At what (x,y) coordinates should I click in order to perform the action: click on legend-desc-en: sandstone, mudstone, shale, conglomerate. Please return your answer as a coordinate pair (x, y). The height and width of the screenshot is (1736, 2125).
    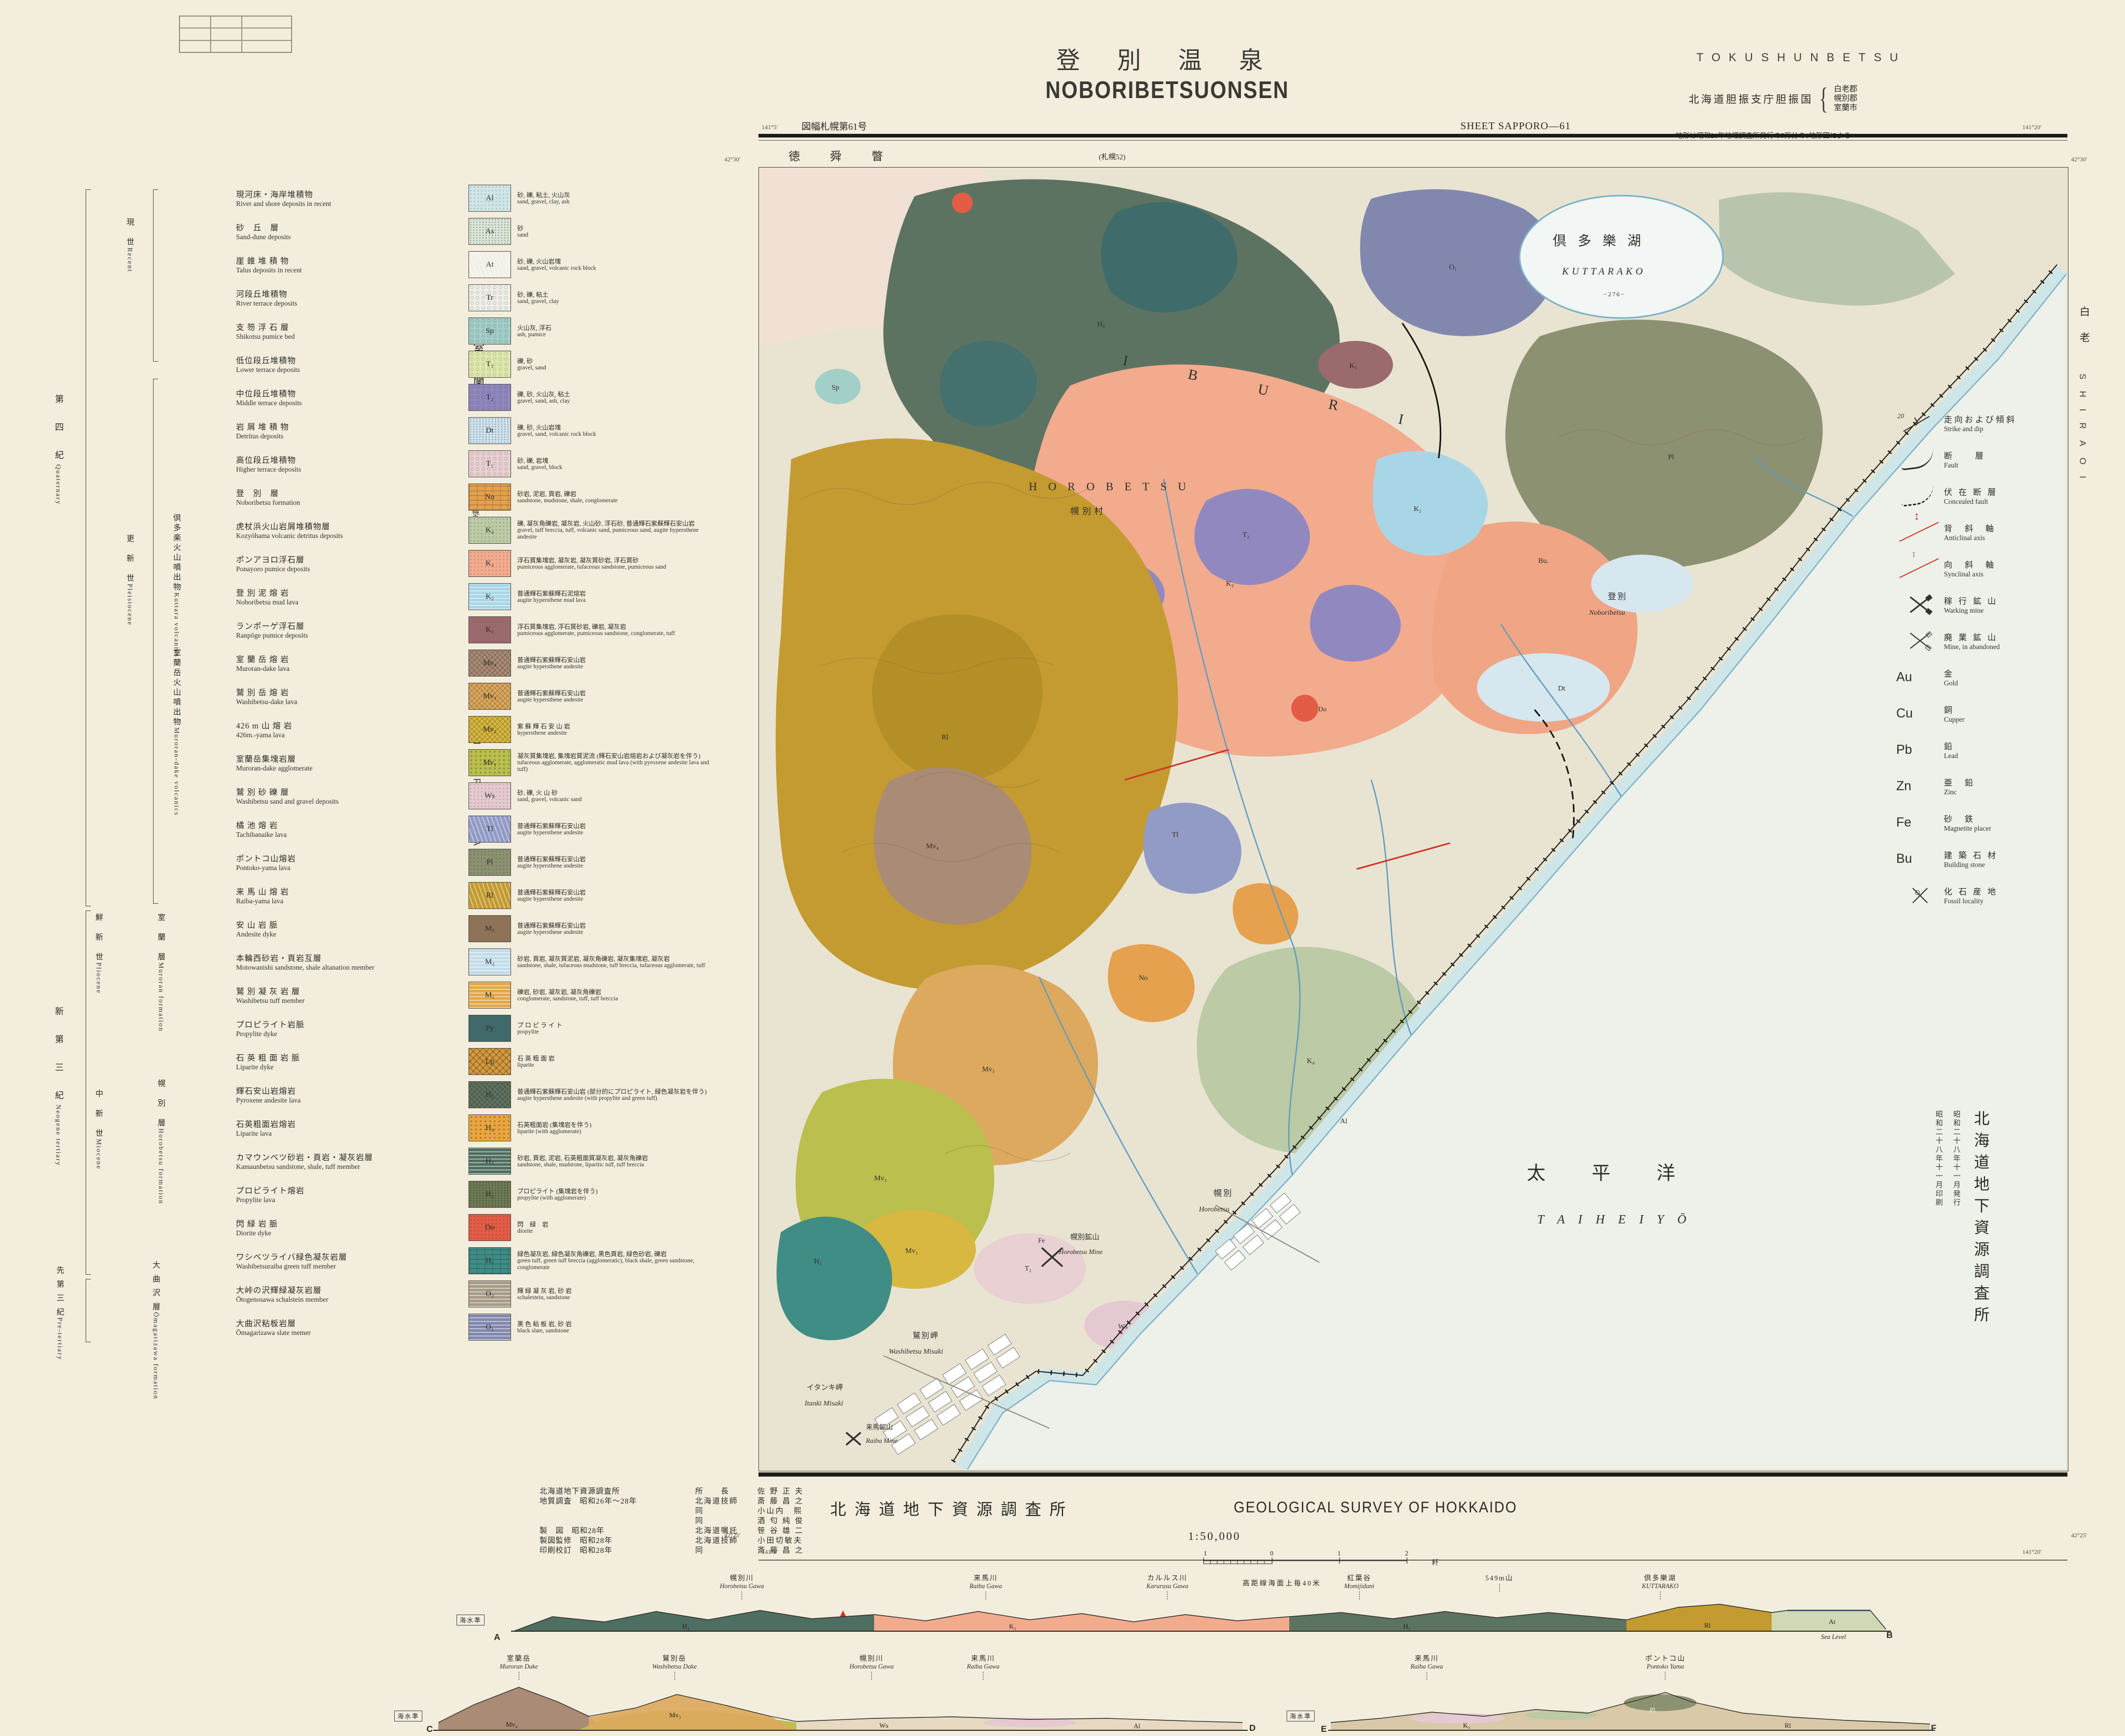
    Looking at the image, I should click on (568, 501).